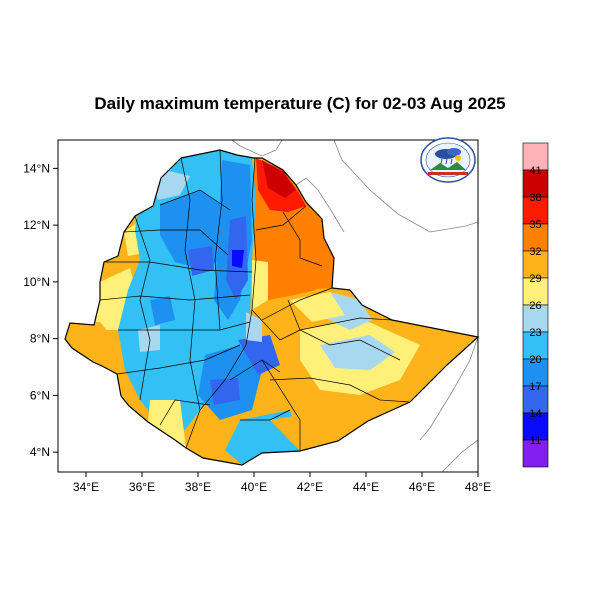 This screenshot has width=600, height=600. I want to click on colorbar-level-label: 11, so click(535, 441).